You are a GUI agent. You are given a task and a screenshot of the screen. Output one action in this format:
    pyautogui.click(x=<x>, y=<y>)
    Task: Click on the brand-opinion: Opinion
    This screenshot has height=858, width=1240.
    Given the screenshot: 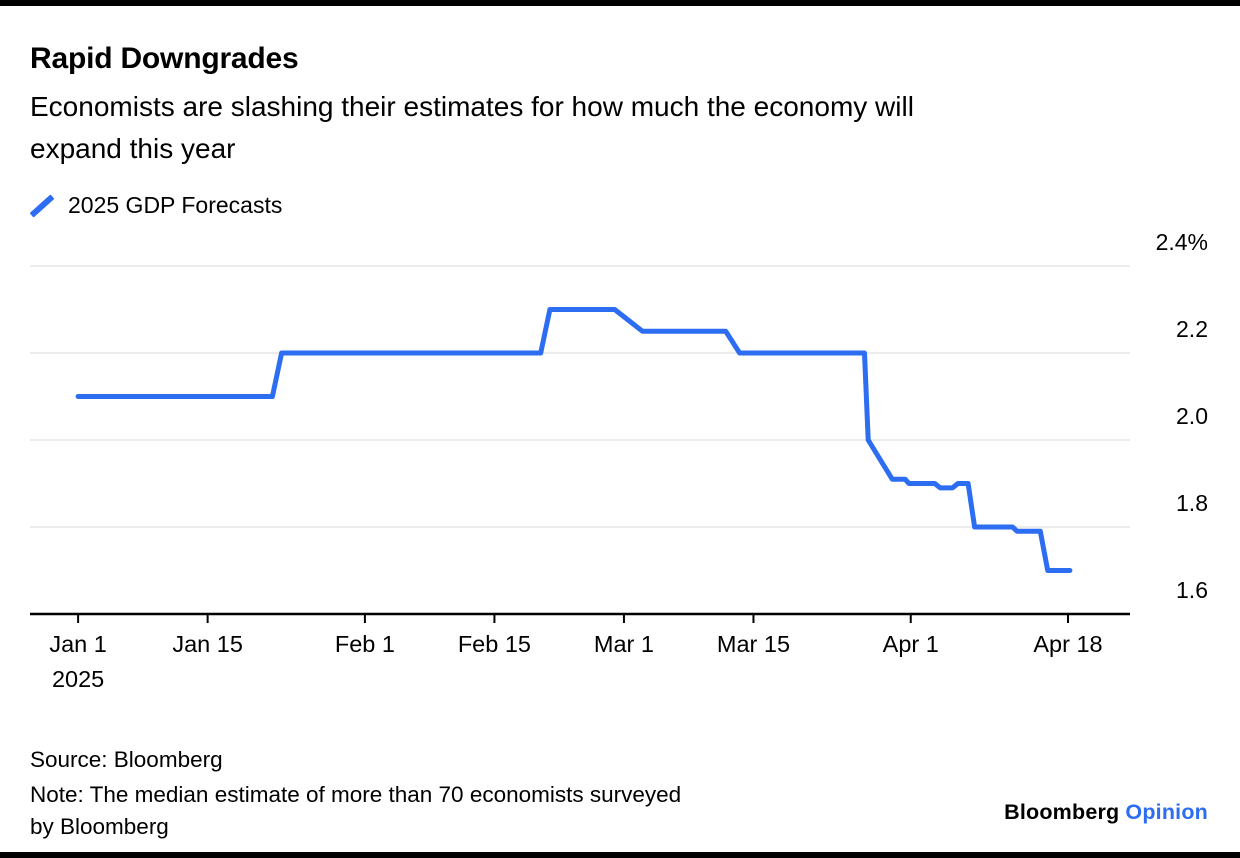 What is the action you would take?
    pyautogui.click(x=1166, y=812)
    